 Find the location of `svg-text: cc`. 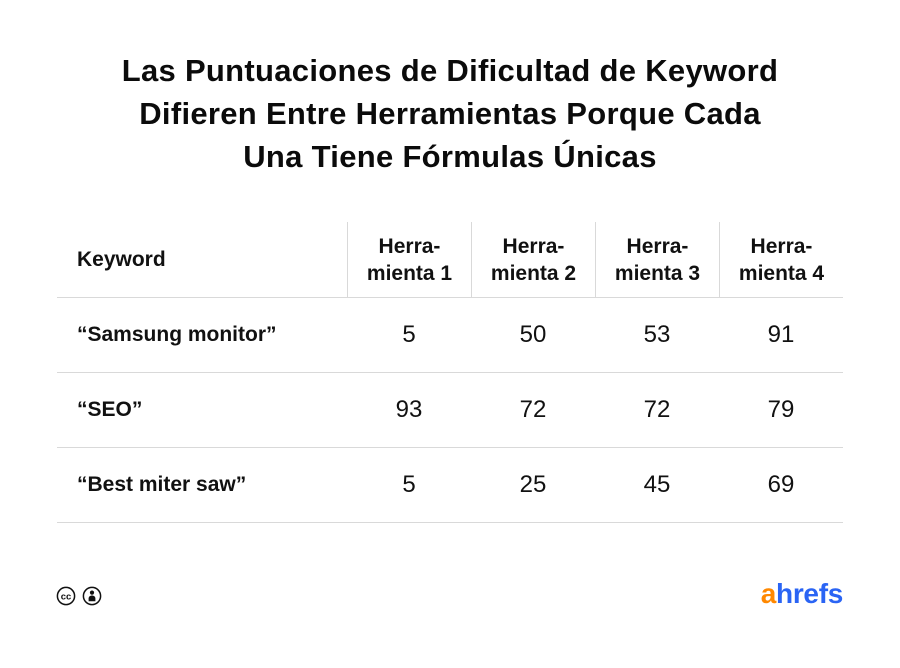

svg-text: cc is located at coordinates (66, 596).